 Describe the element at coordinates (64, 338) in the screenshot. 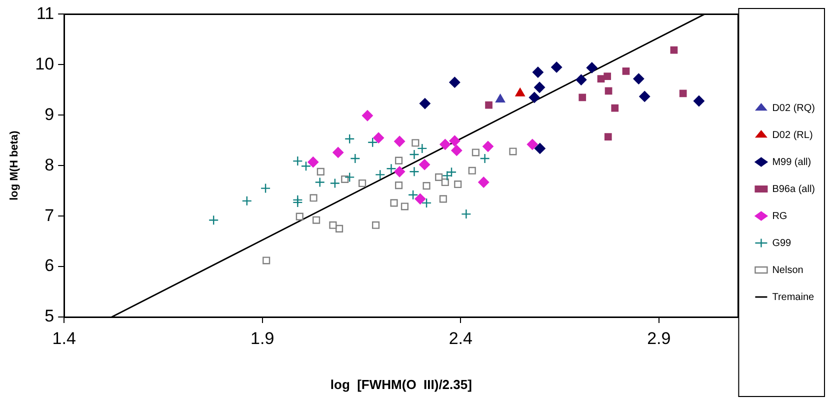

I see `x-tick-label: 1.4` at that location.